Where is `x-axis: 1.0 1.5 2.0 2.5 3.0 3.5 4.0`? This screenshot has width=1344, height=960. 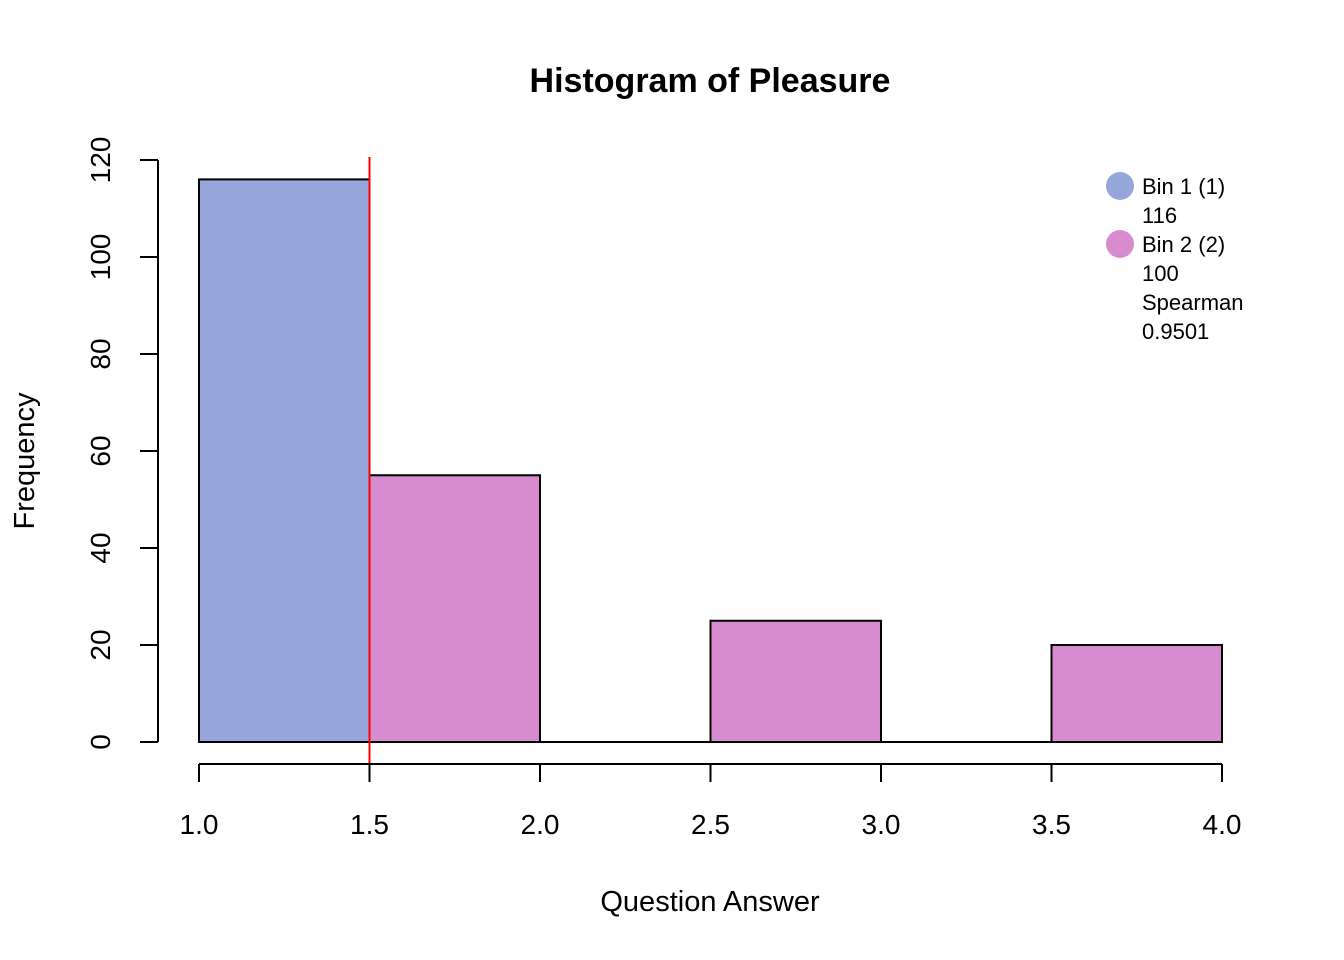 x-axis: 1.0 1.5 2.0 2.5 3.0 3.5 4.0 is located at coordinates (711, 801).